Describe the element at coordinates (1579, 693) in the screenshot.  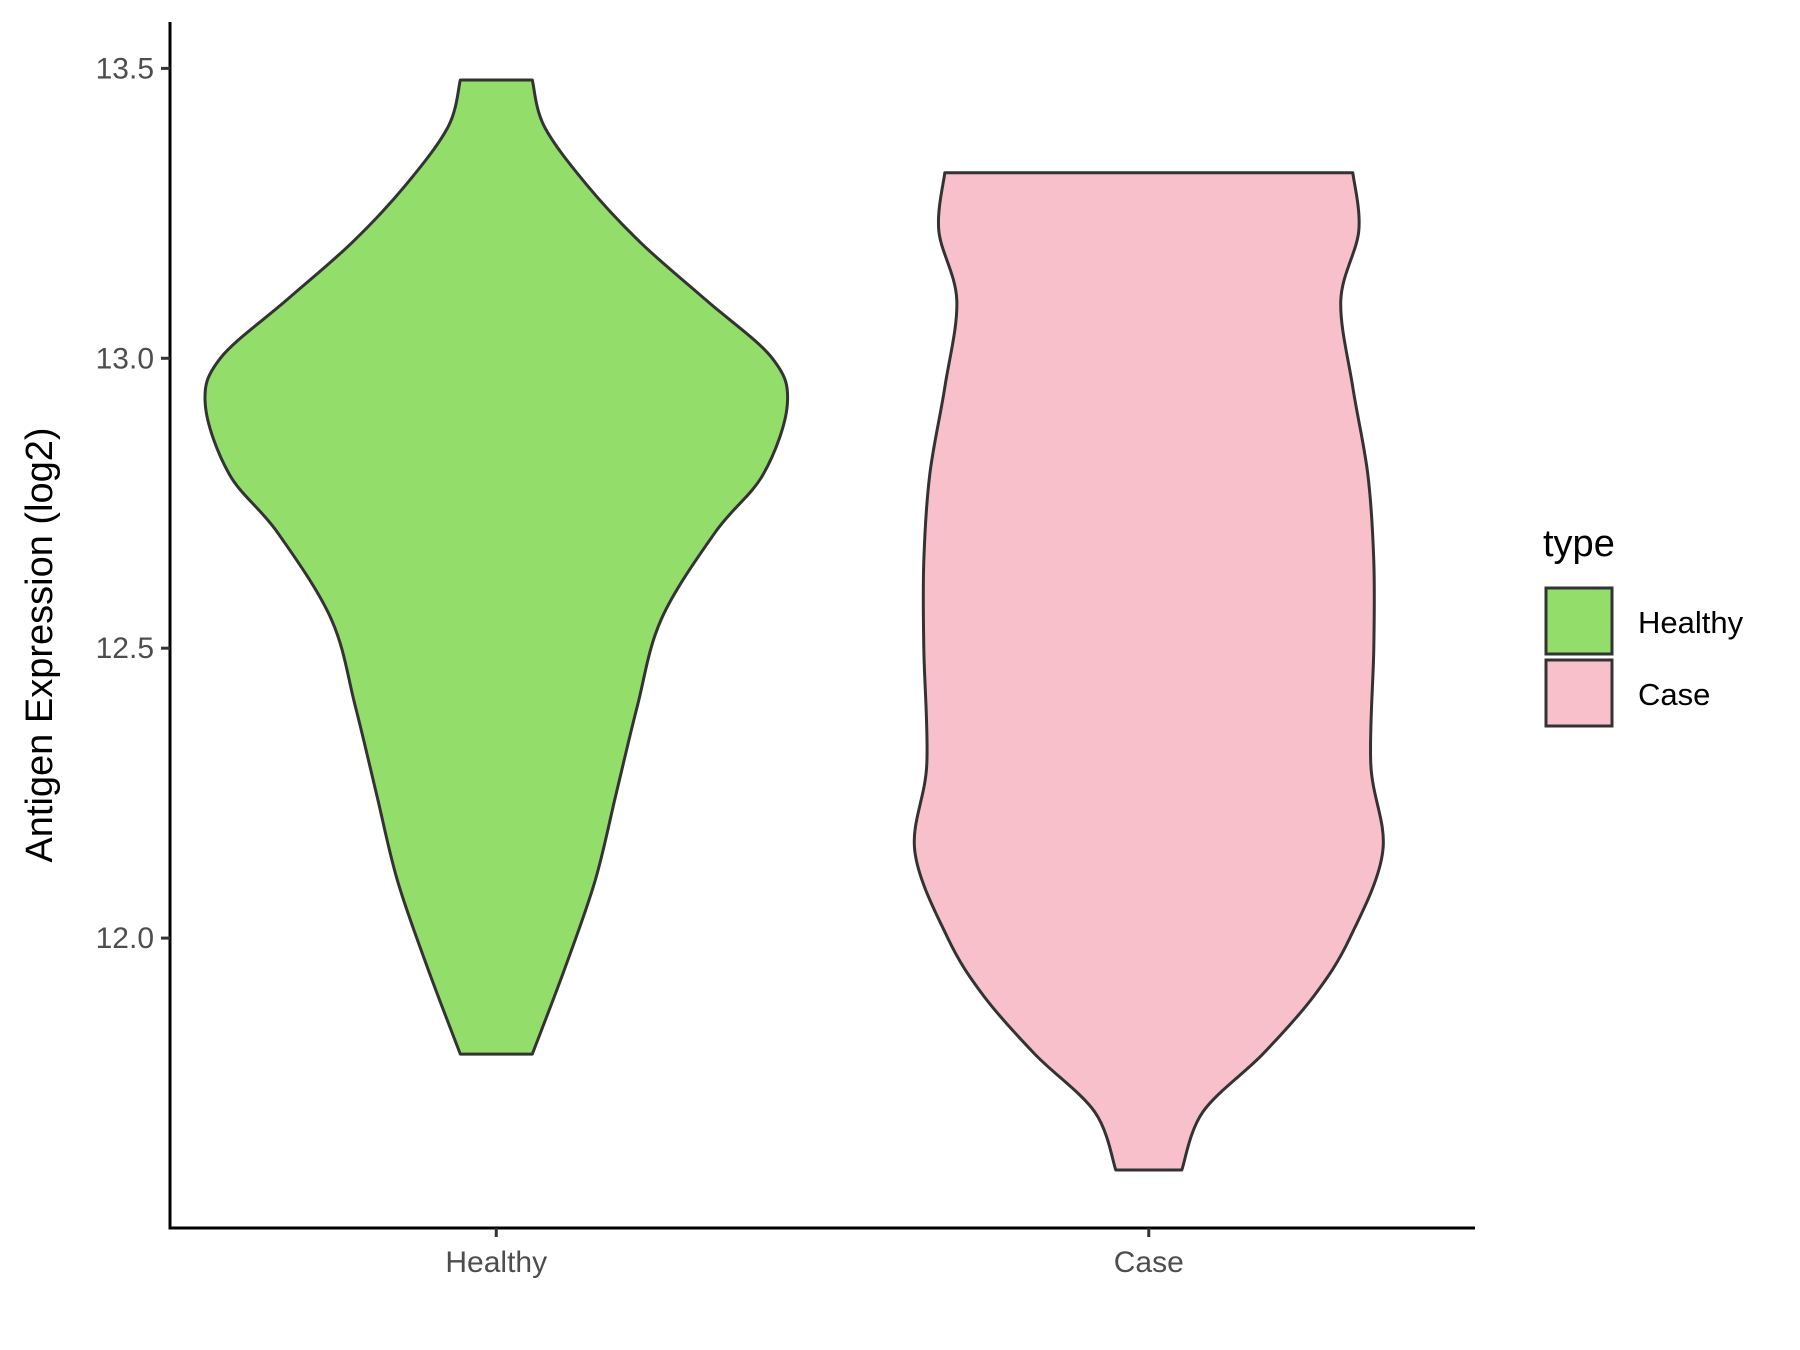
I see `legend-key-case` at that location.